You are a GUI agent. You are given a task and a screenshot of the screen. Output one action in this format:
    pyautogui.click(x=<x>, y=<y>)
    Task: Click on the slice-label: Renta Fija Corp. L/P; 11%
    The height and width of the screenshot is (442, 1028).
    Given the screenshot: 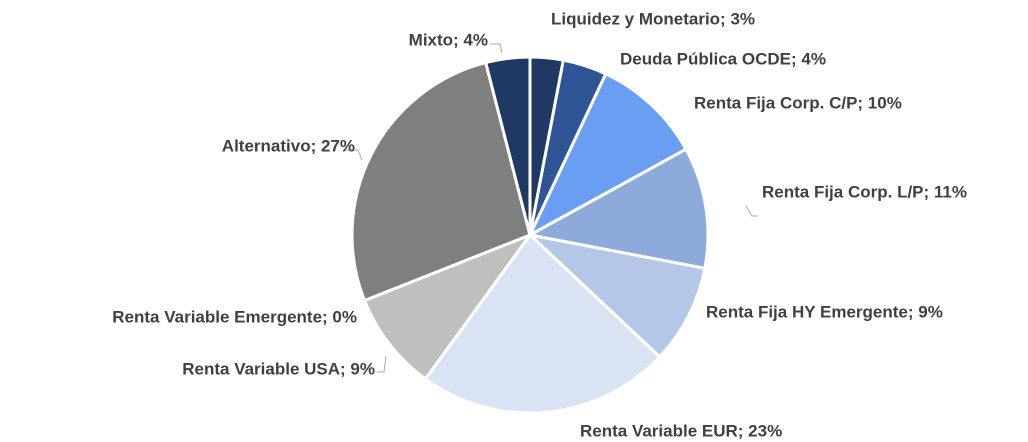 What is the action you would take?
    pyautogui.click(x=864, y=191)
    